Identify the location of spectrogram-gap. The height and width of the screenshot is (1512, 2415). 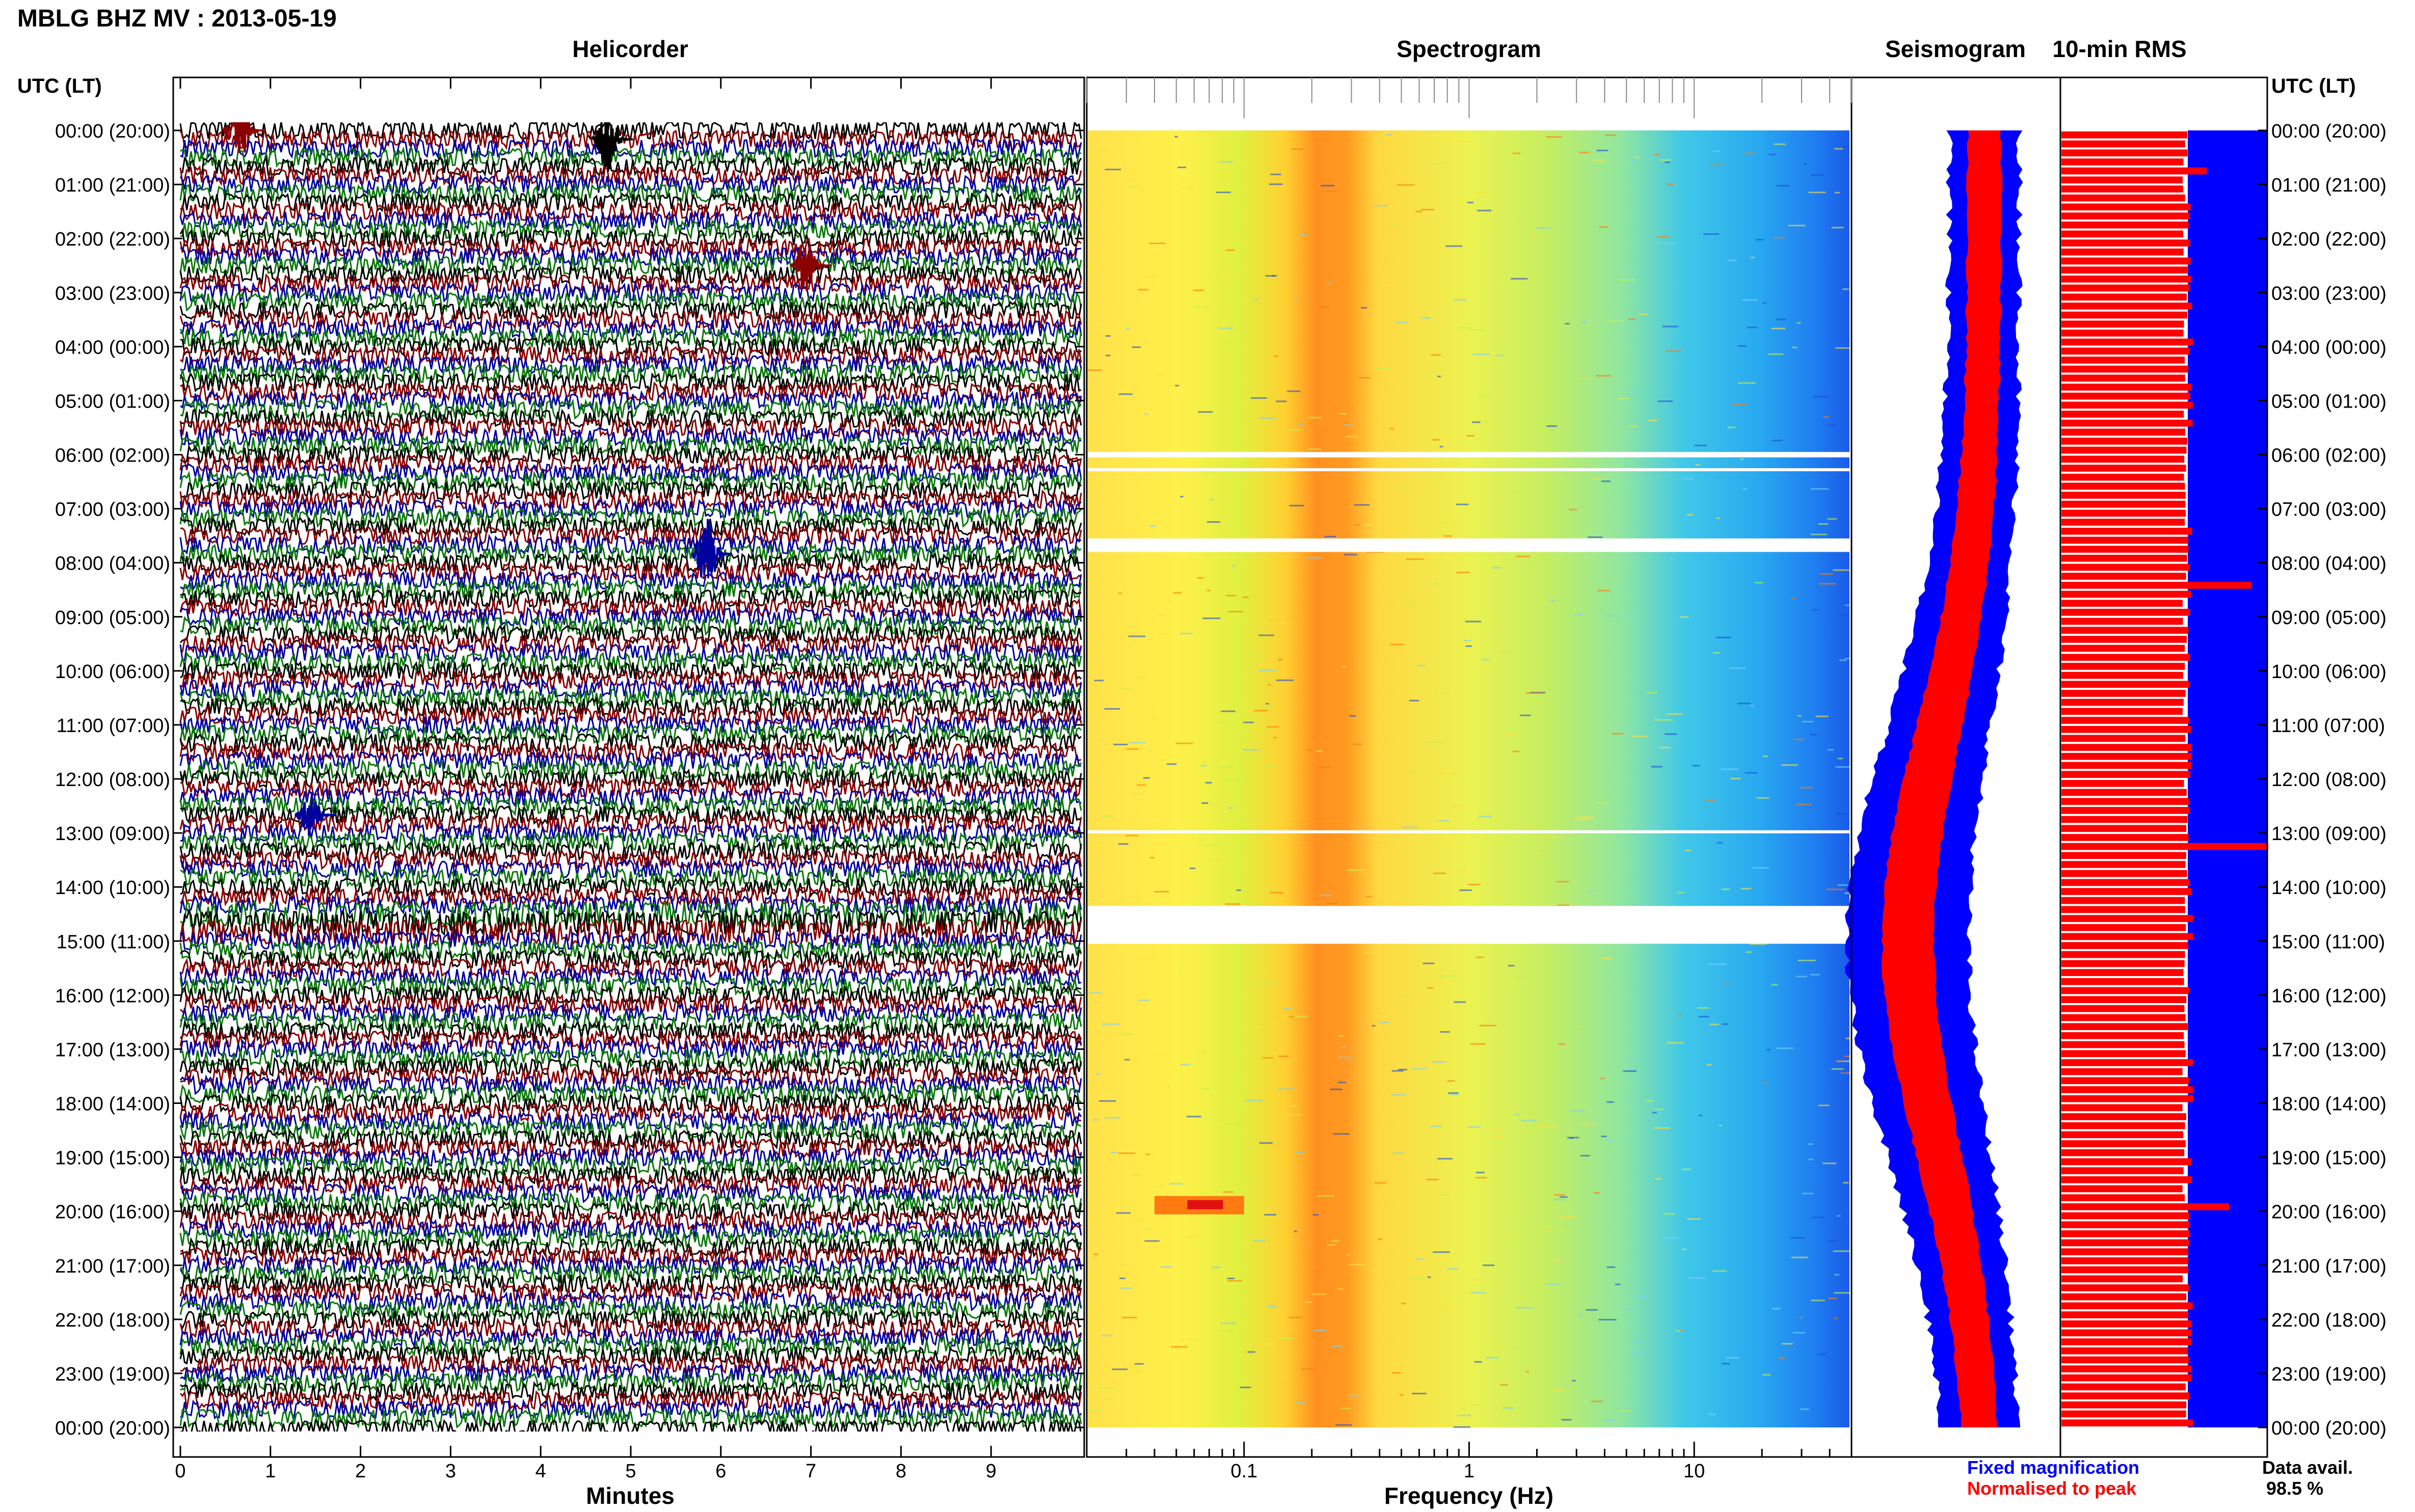
(1469, 925).